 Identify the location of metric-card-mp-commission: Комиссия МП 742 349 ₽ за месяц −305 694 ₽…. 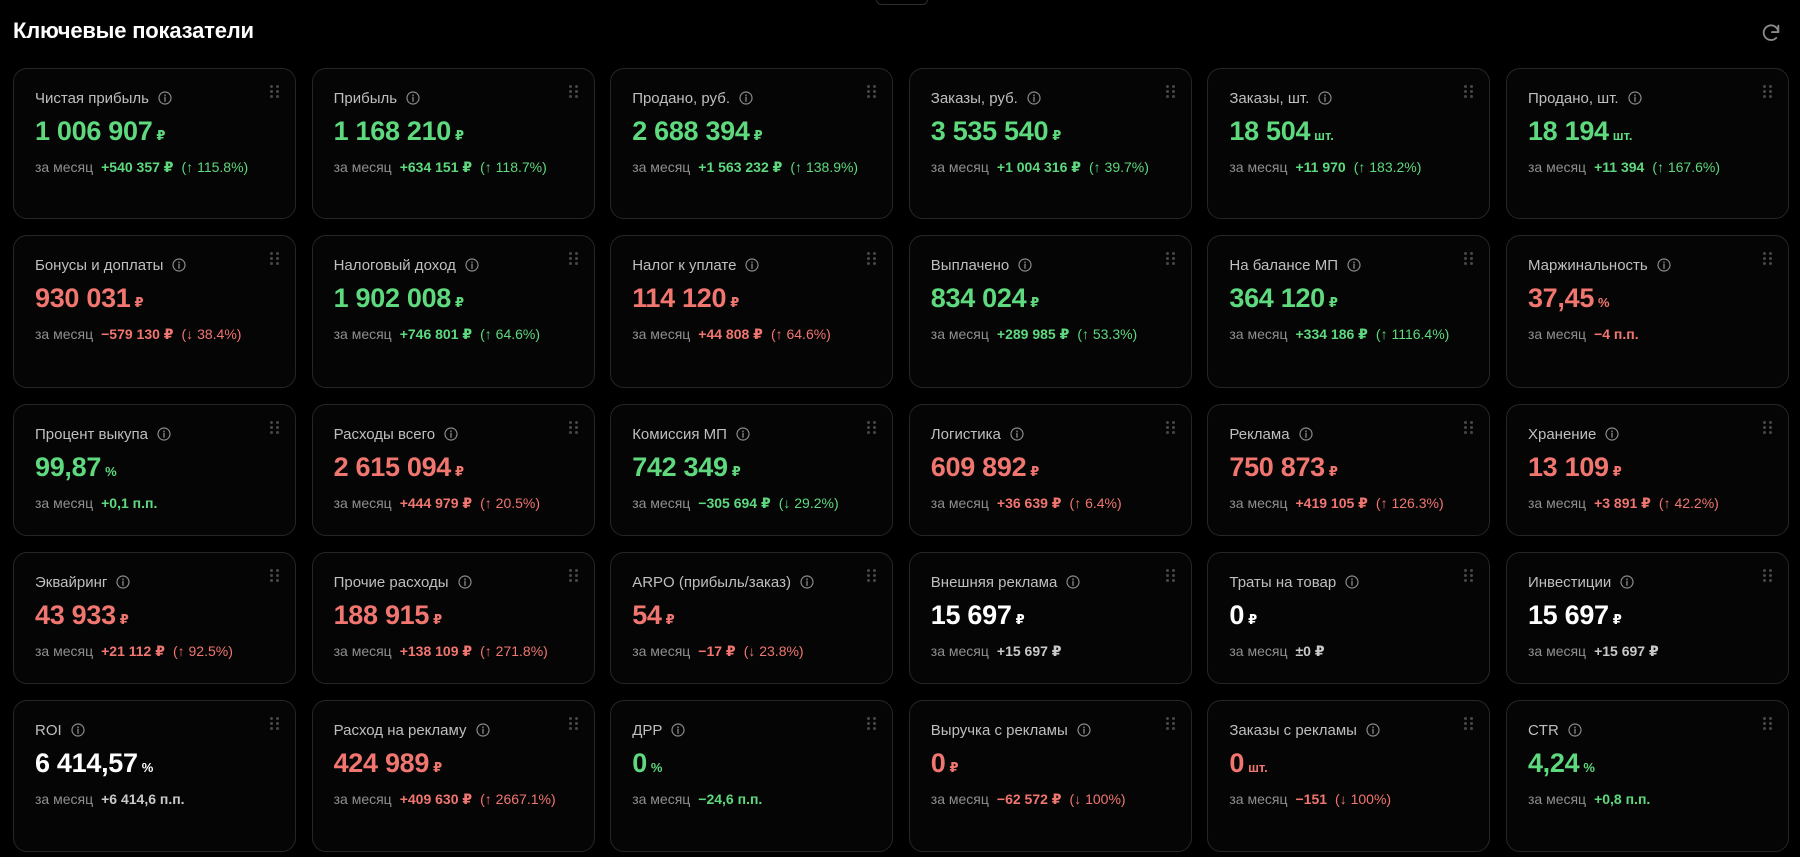
(752, 470).